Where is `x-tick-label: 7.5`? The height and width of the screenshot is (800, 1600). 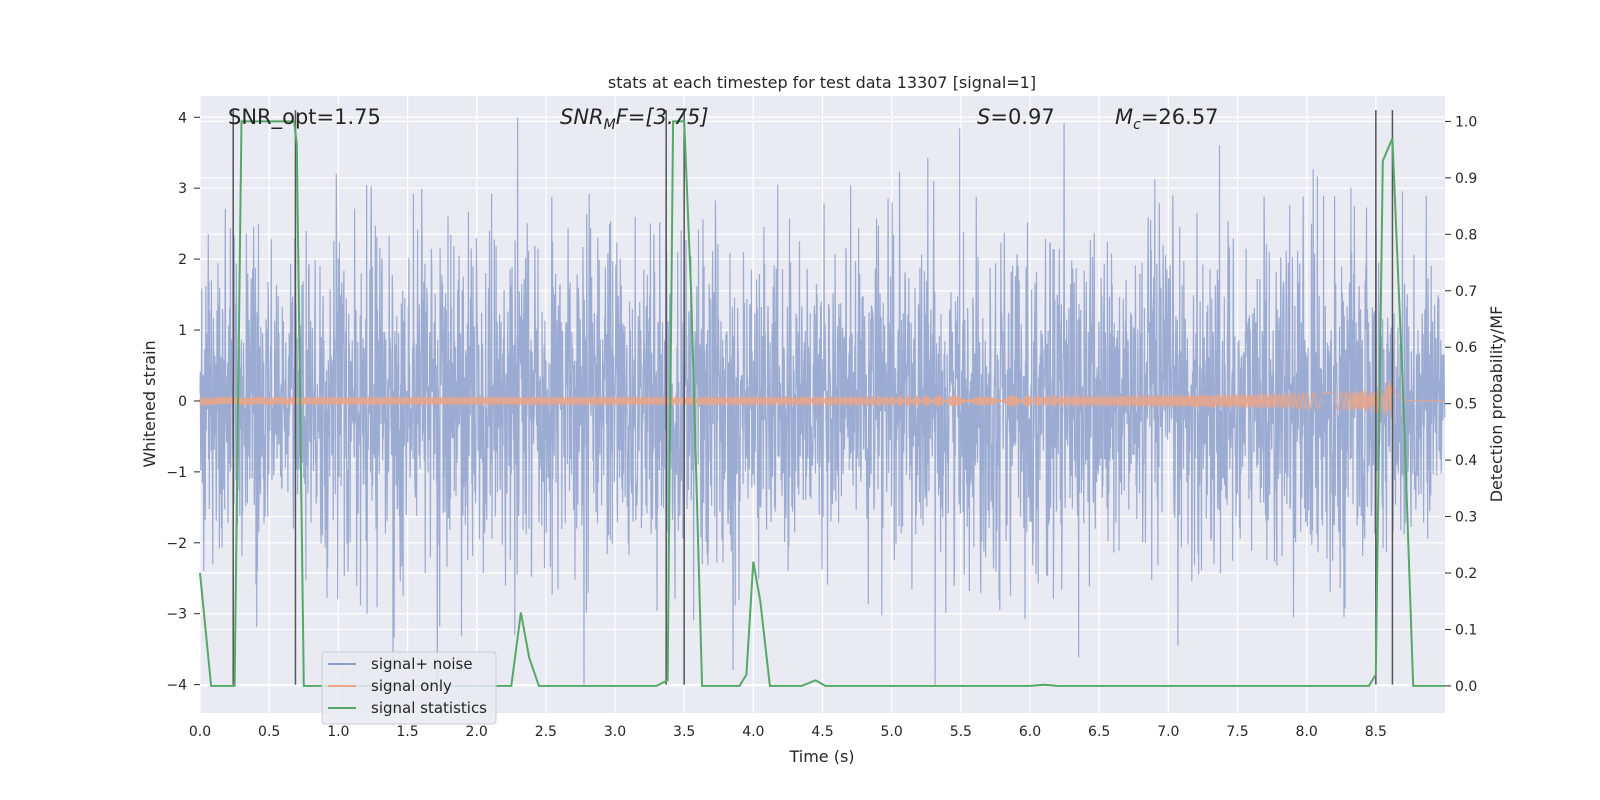
x-tick-label: 7.5 is located at coordinates (1237, 732).